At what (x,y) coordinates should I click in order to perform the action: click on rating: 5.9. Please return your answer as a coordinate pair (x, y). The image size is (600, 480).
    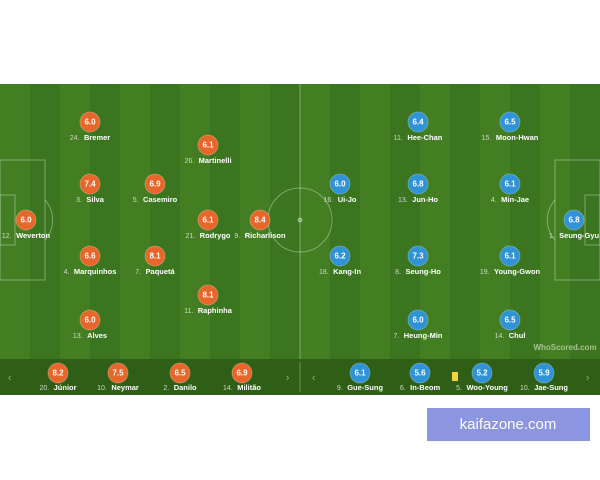
    Looking at the image, I should click on (544, 373).